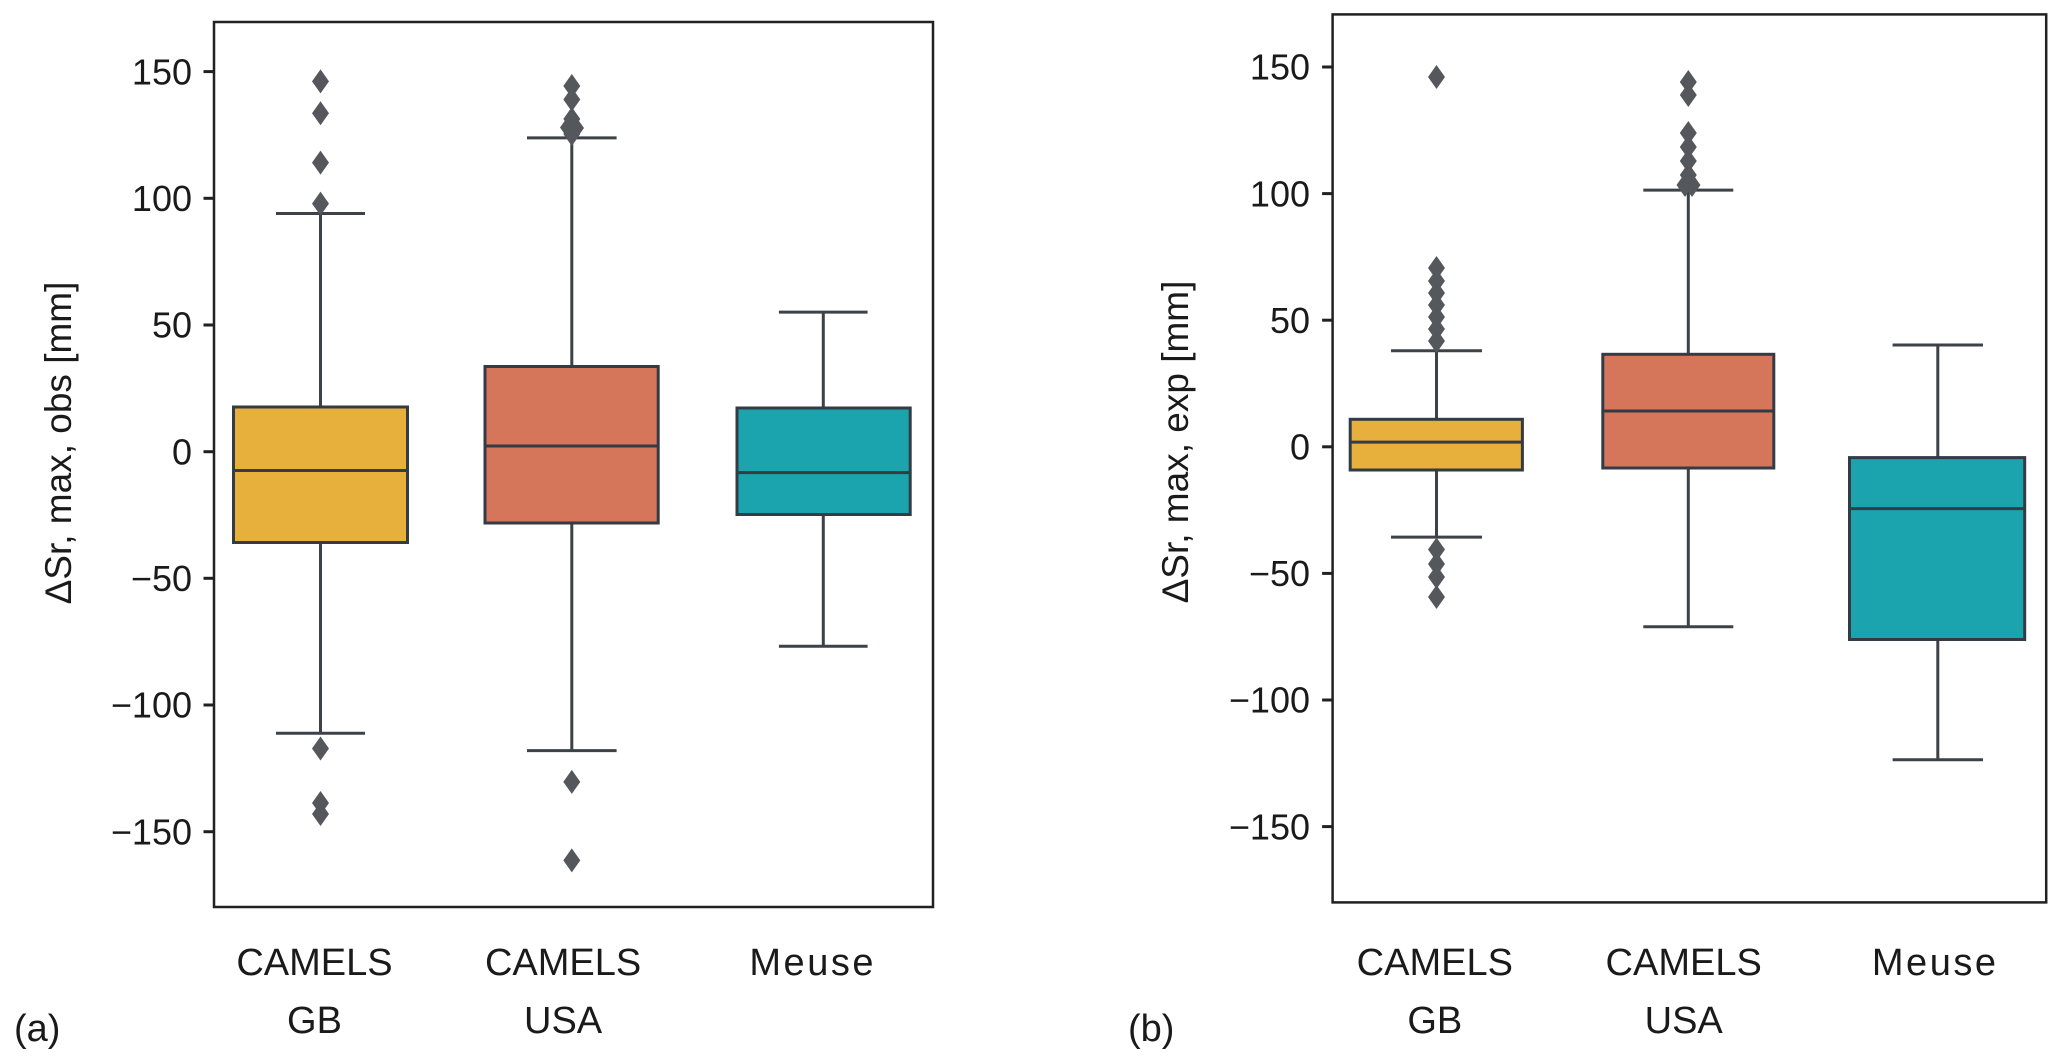  I want to click on svg-text: (b), so click(1151, 1029).